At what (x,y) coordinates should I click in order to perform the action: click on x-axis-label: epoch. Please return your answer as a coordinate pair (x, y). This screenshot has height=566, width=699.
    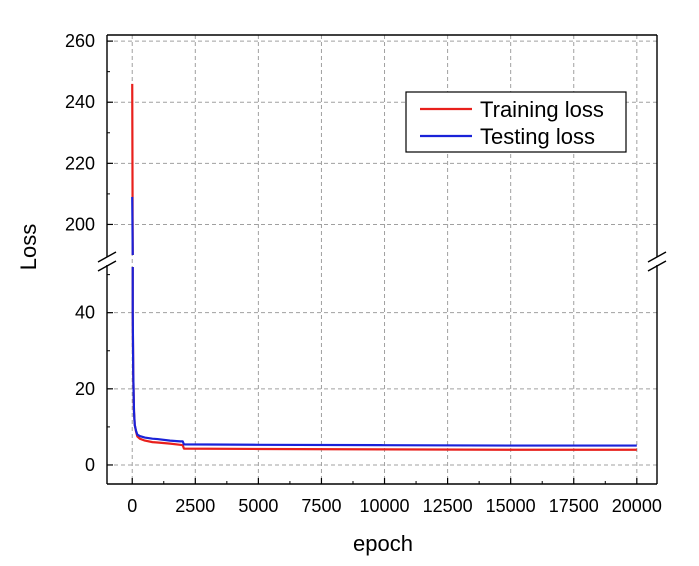
    Looking at the image, I should click on (383, 543).